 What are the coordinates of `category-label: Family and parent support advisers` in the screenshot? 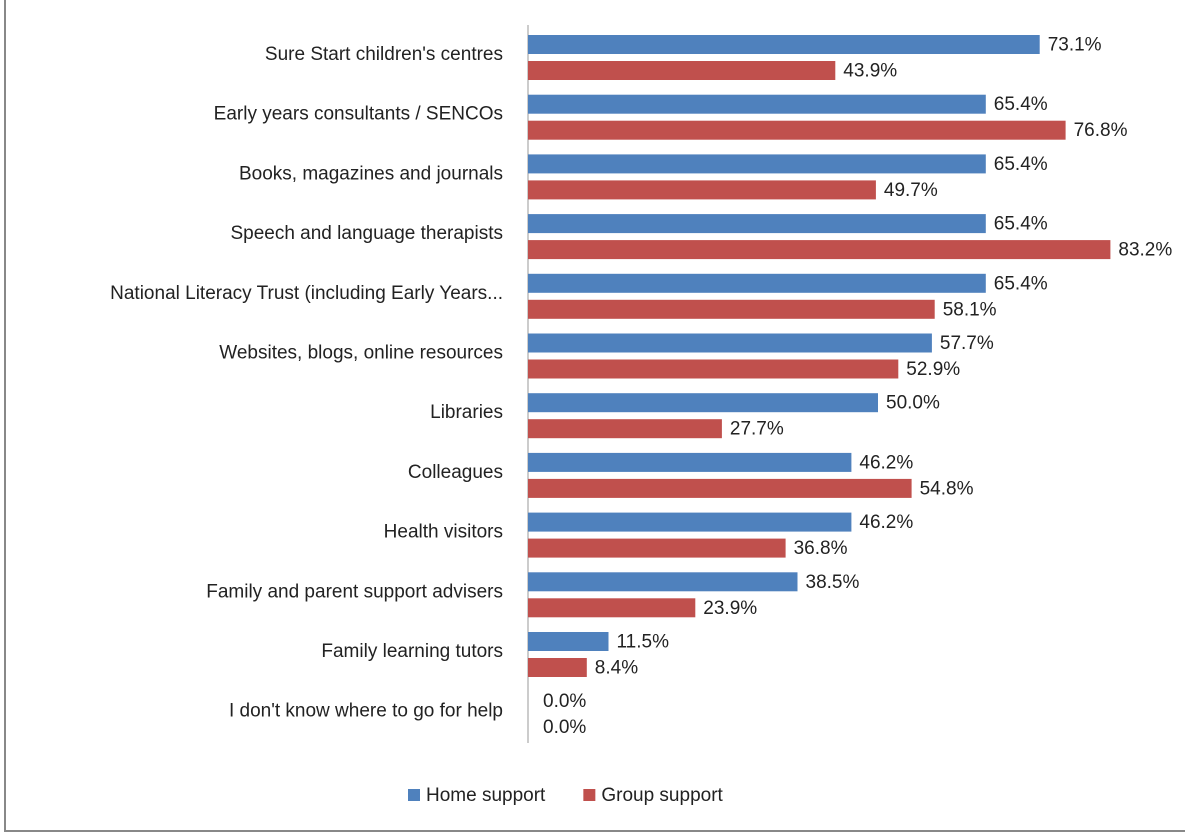 It's located at (354, 591).